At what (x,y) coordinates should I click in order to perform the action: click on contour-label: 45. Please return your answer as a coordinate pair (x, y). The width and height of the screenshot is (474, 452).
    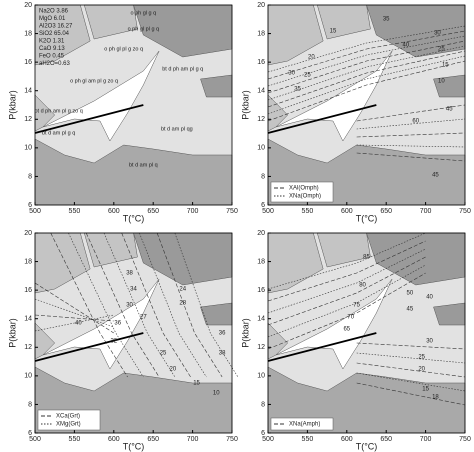
    Looking at the image, I should click on (435, 176).